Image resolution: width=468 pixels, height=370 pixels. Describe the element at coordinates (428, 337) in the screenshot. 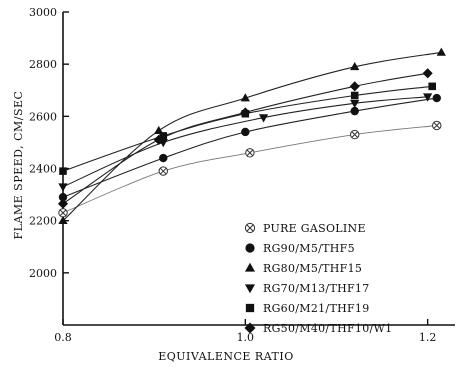

I see `x-tick-label: 1.2` at that location.